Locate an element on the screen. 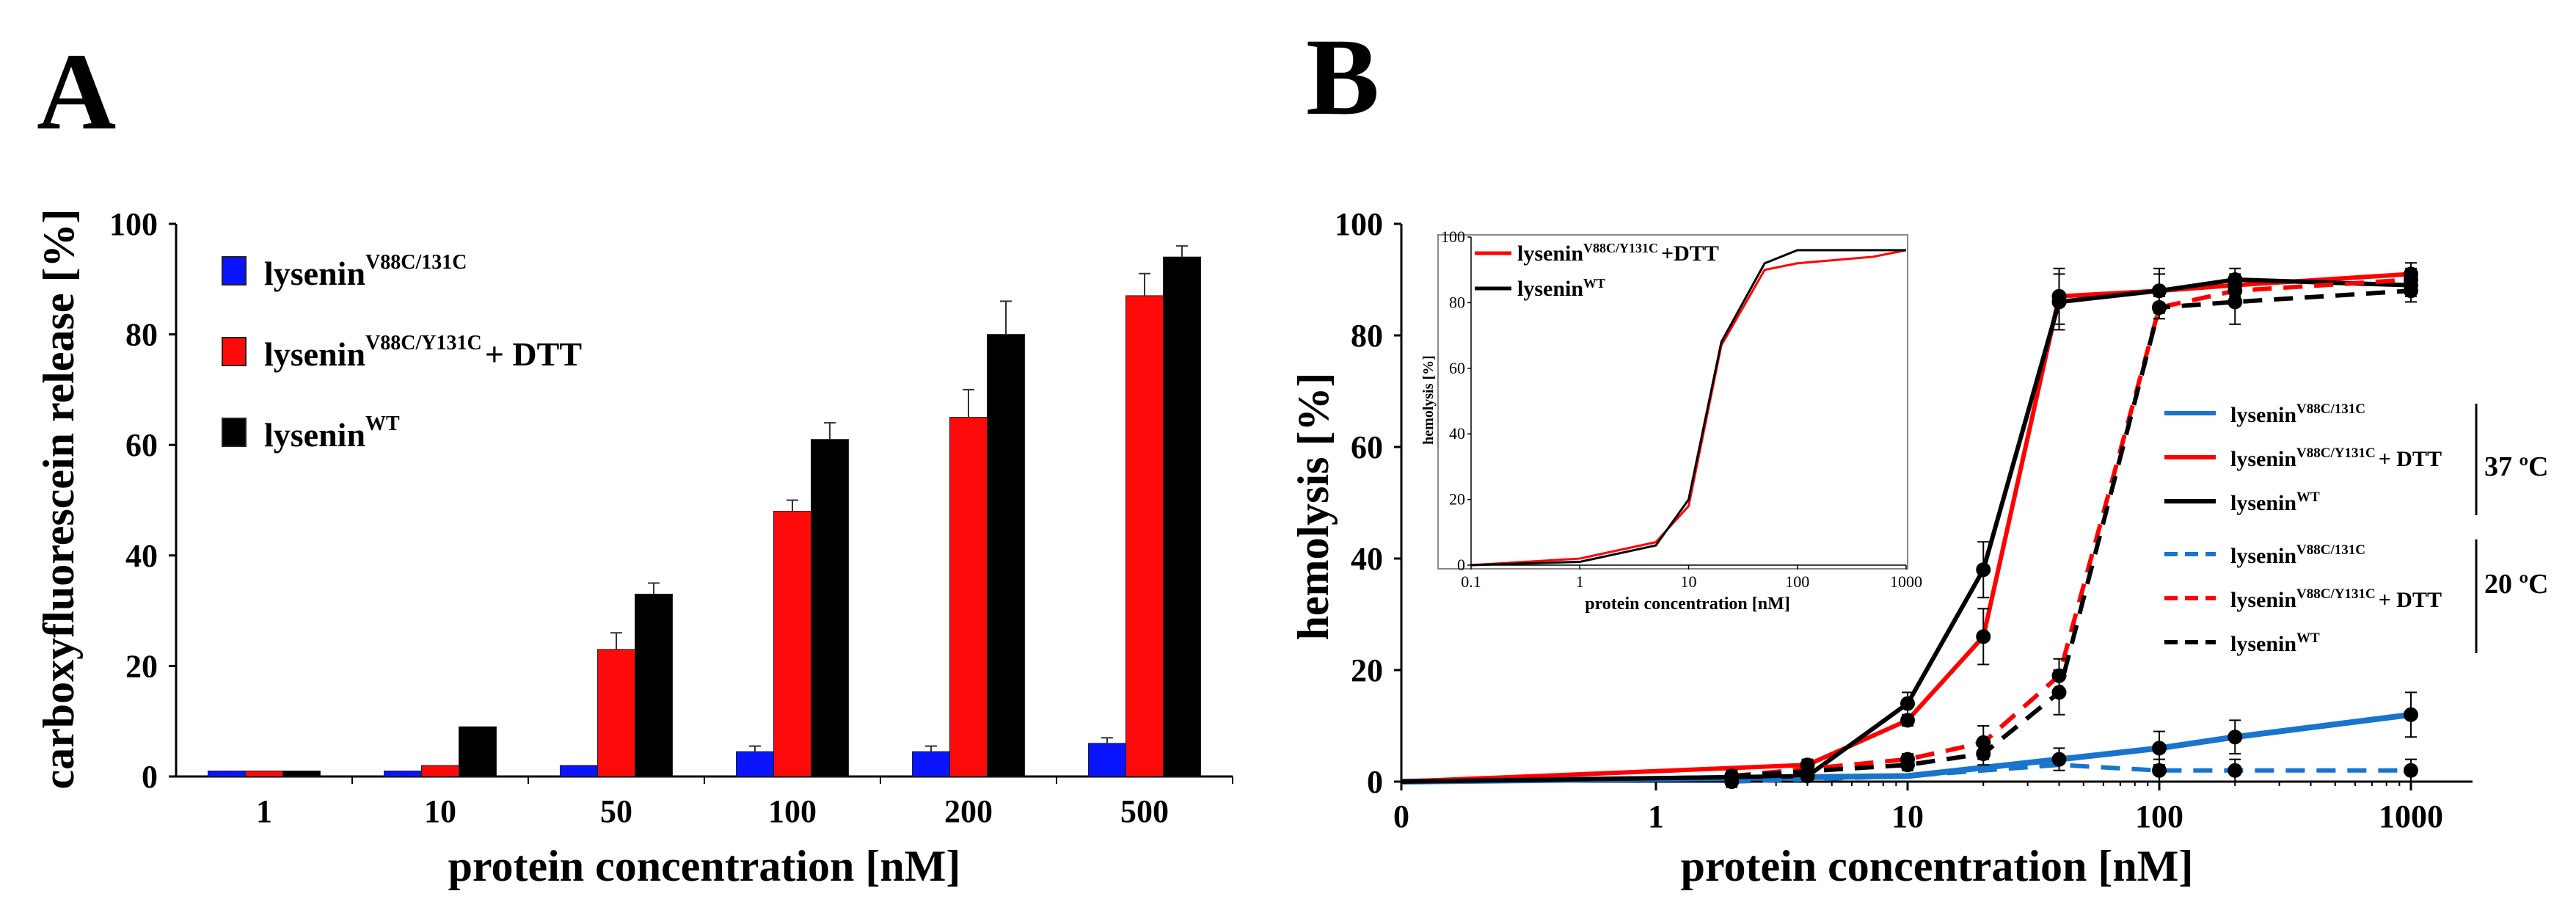 The height and width of the screenshot is (913, 2576). inset-ytick-label: 40 is located at coordinates (1457, 434).